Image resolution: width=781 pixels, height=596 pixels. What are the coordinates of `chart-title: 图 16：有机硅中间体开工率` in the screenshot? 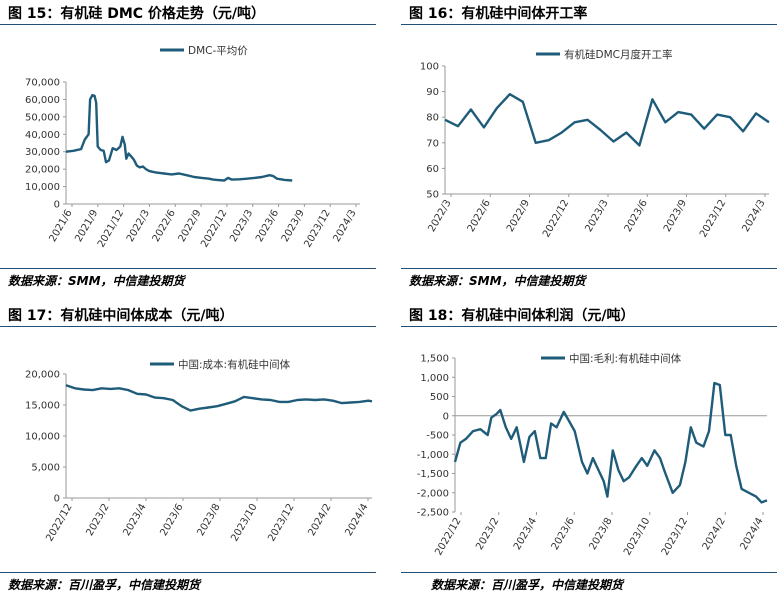 It's located at (498, 14).